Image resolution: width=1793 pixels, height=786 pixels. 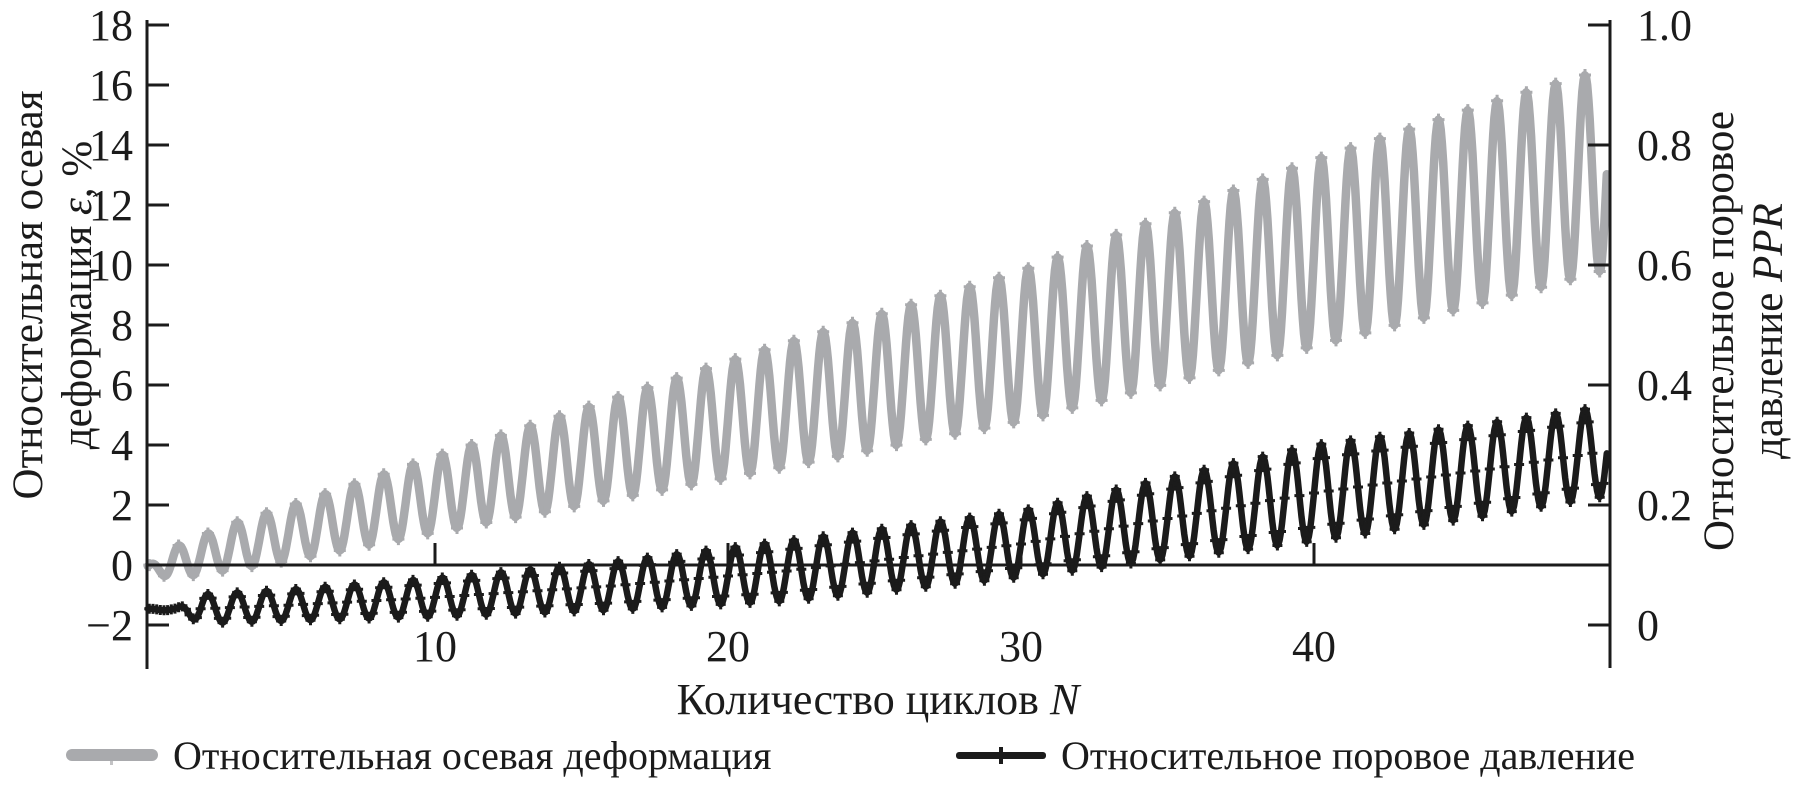 I want to click on legend-item-strain: Относительная осевая деформация, so click(x=418, y=755).